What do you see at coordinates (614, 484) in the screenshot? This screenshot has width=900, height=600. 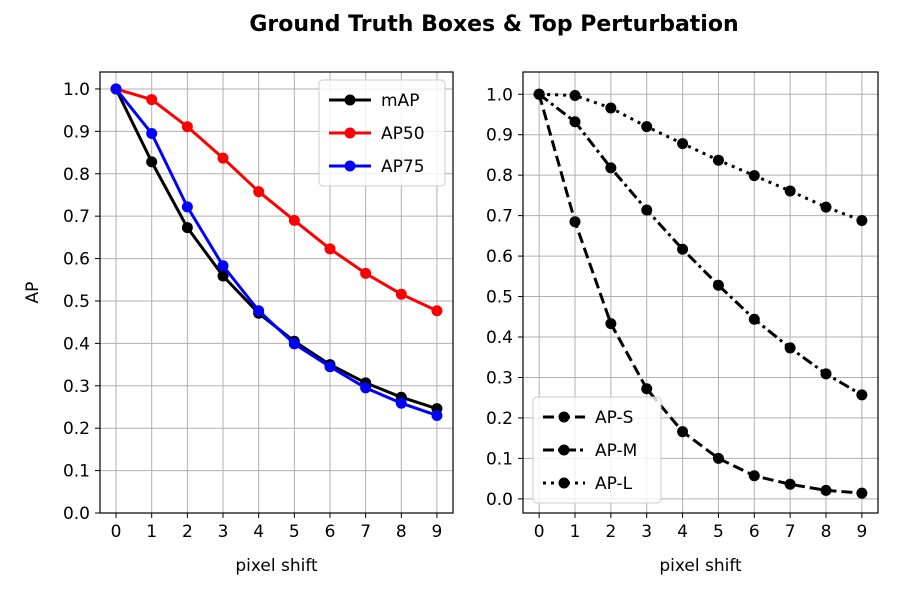 I see `legend-label: AP-L` at bounding box center [614, 484].